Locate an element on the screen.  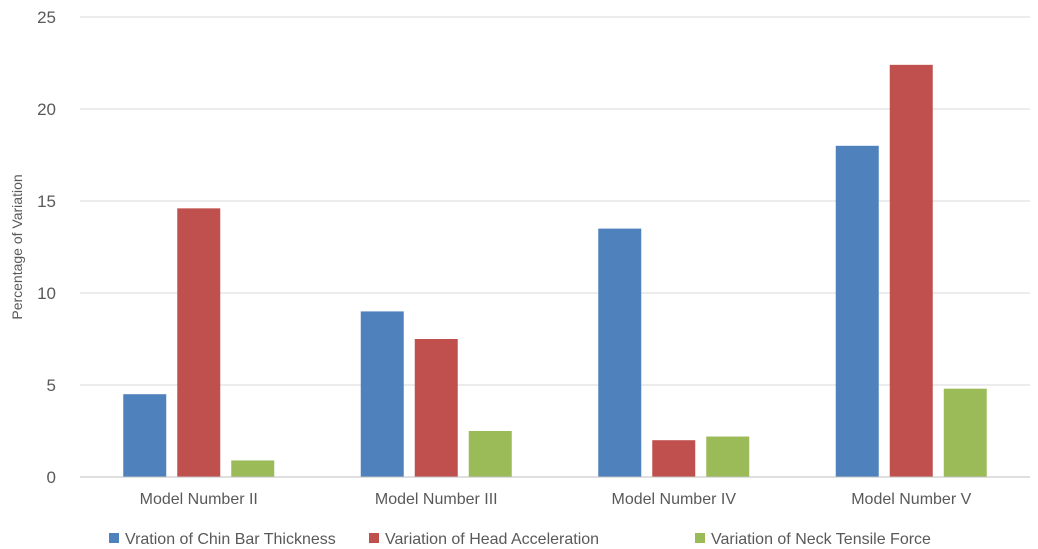
x-category-label: Model Number V is located at coordinates (911, 499).